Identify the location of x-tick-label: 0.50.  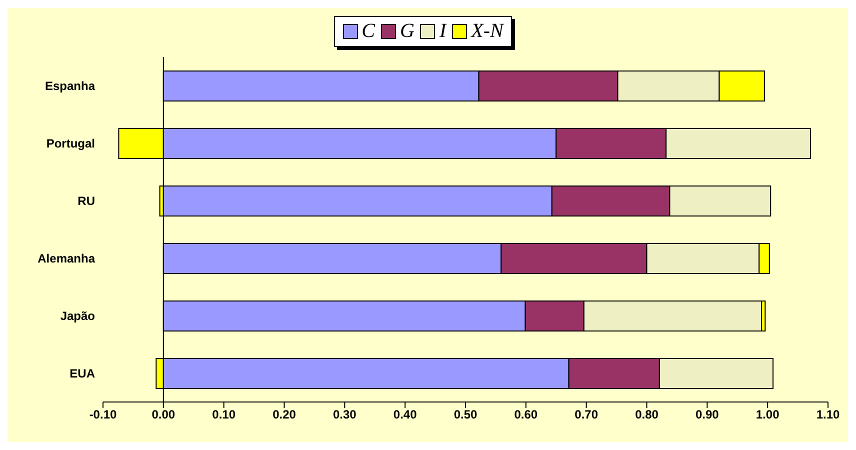
(466, 415).